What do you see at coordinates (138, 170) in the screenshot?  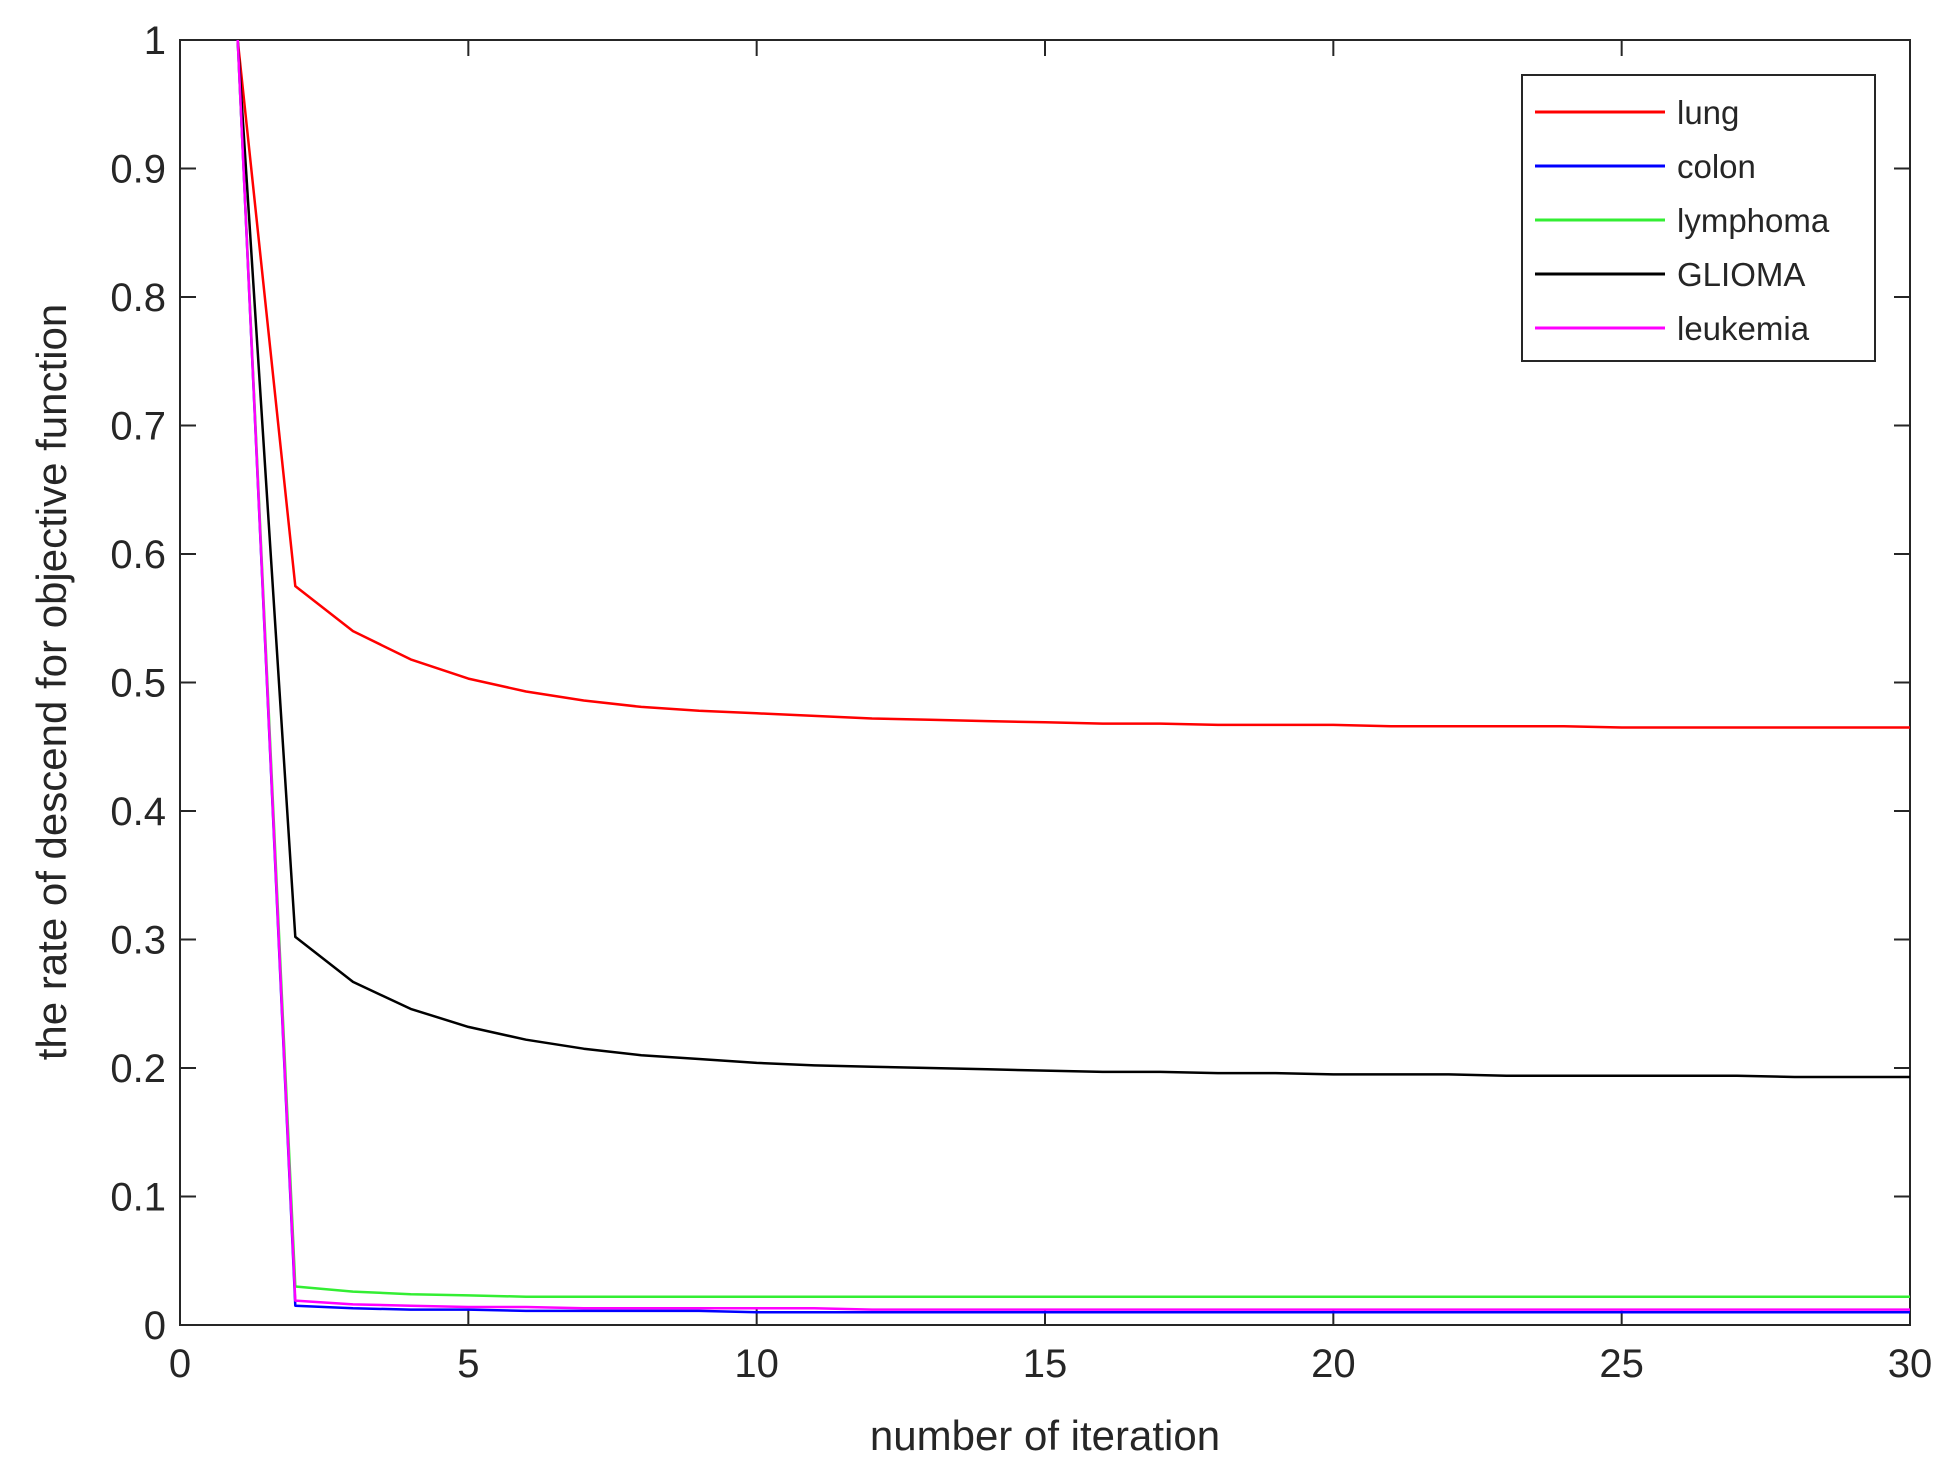 I see `y-tick-label: 0.9` at bounding box center [138, 170].